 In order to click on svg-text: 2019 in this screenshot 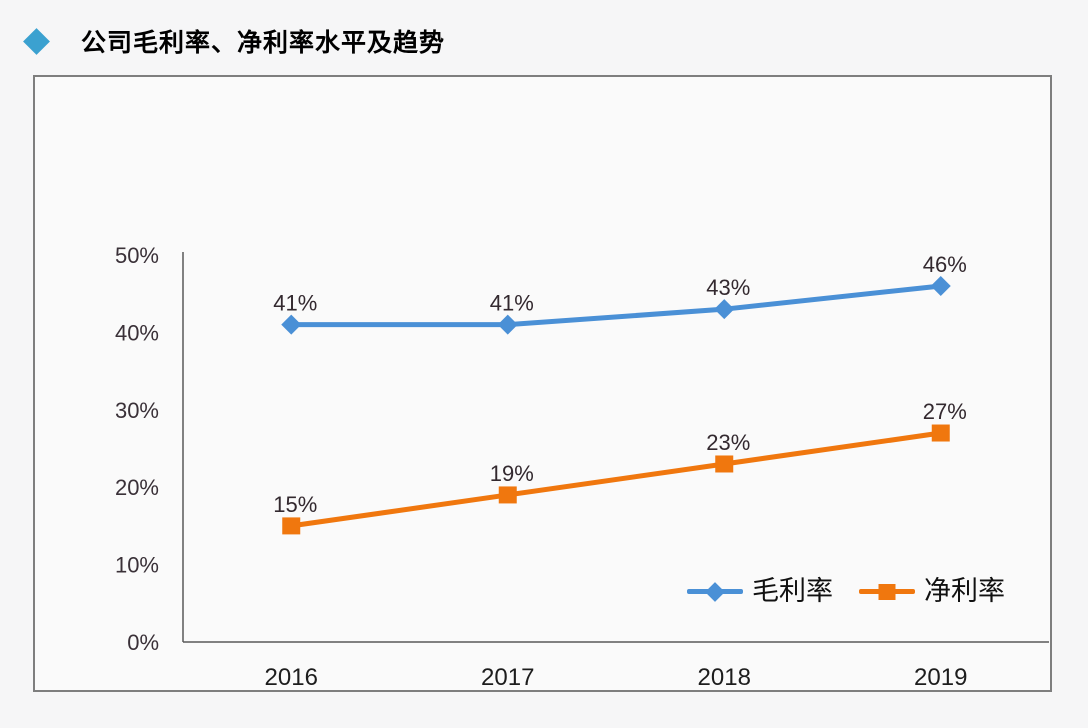, I will do `click(940, 677)`.